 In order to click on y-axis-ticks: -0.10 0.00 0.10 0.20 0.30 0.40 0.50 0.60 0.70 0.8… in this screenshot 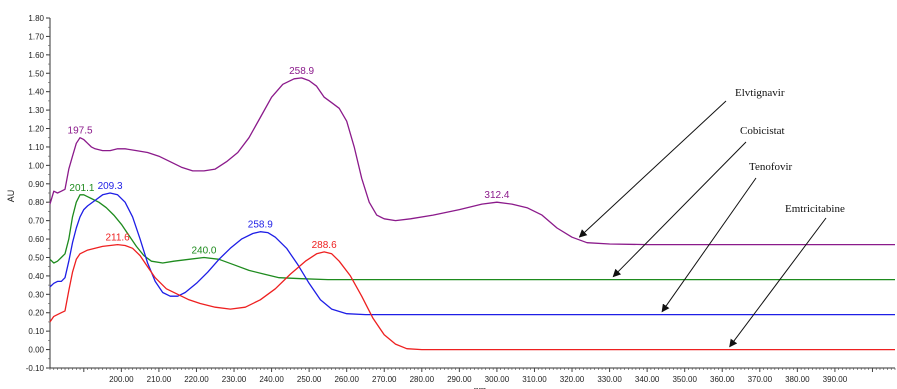, I will do `click(38, 193)`.